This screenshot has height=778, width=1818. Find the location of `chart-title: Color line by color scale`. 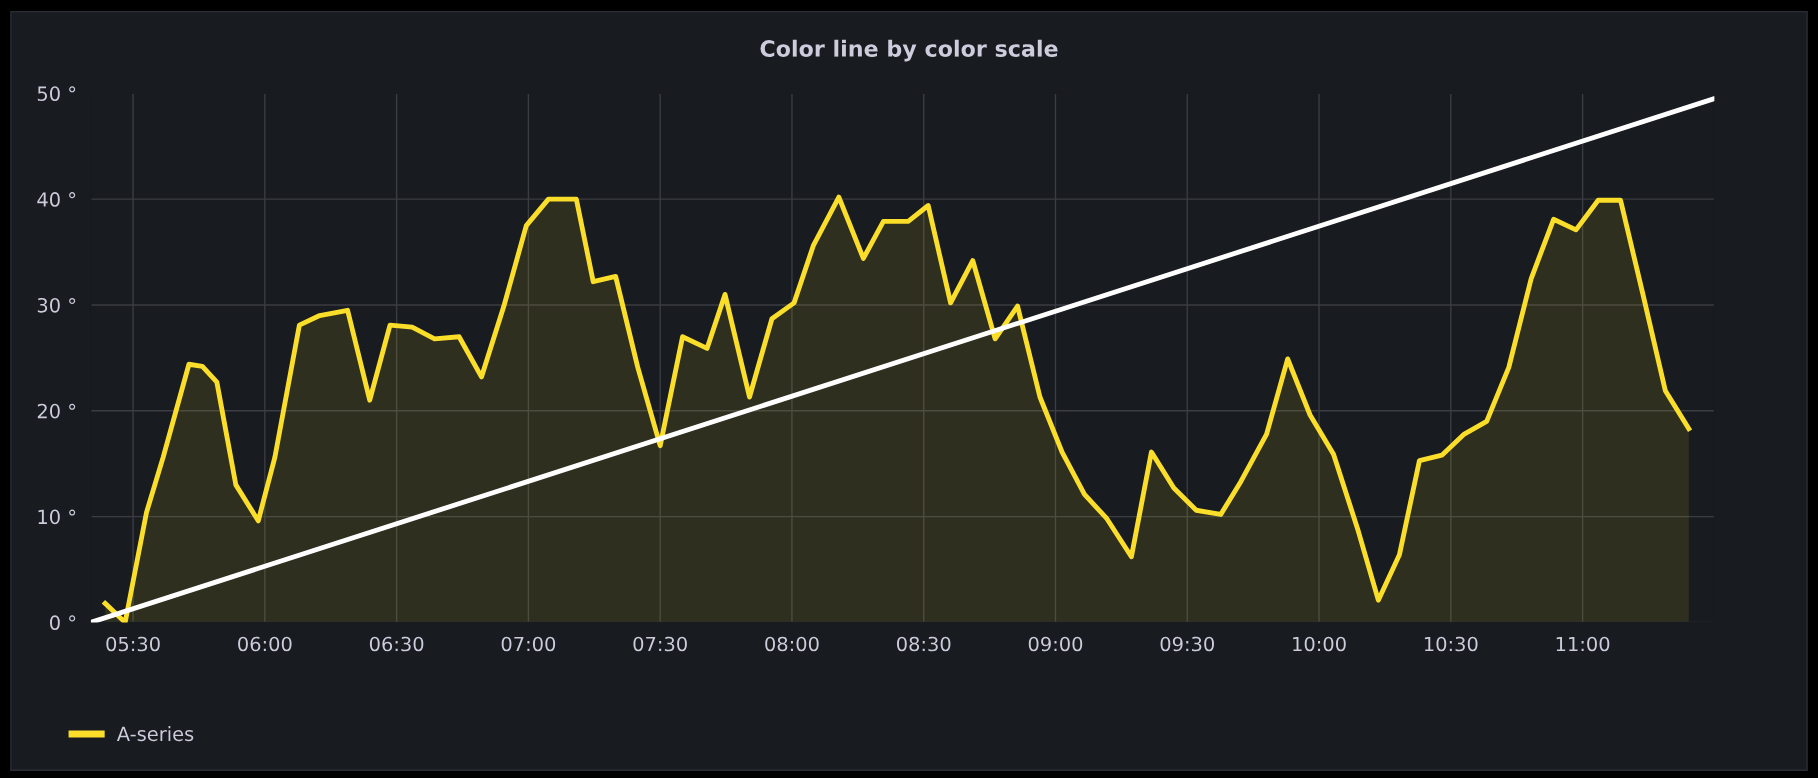

chart-title: Color line by color scale is located at coordinates (909, 50).